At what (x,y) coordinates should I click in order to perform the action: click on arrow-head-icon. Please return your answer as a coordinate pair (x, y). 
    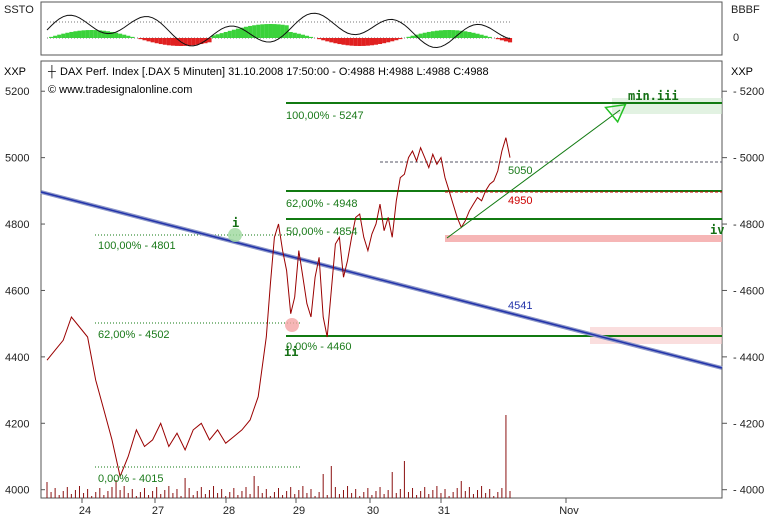
    Looking at the image, I should click on (615, 113).